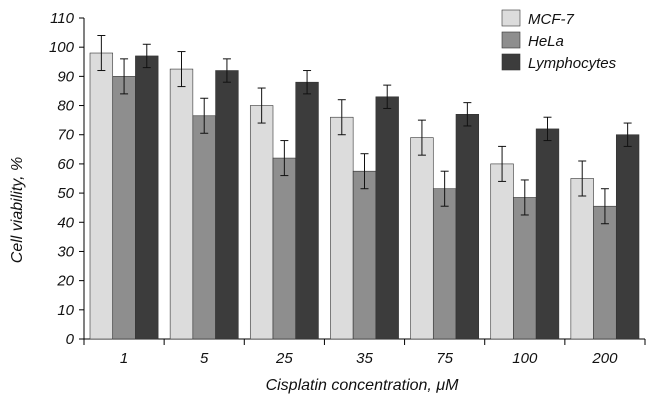 The width and height of the screenshot is (650, 398). What do you see at coordinates (62, 18) in the screenshot?
I see `y-tick-label: 110` at bounding box center [62, 18].